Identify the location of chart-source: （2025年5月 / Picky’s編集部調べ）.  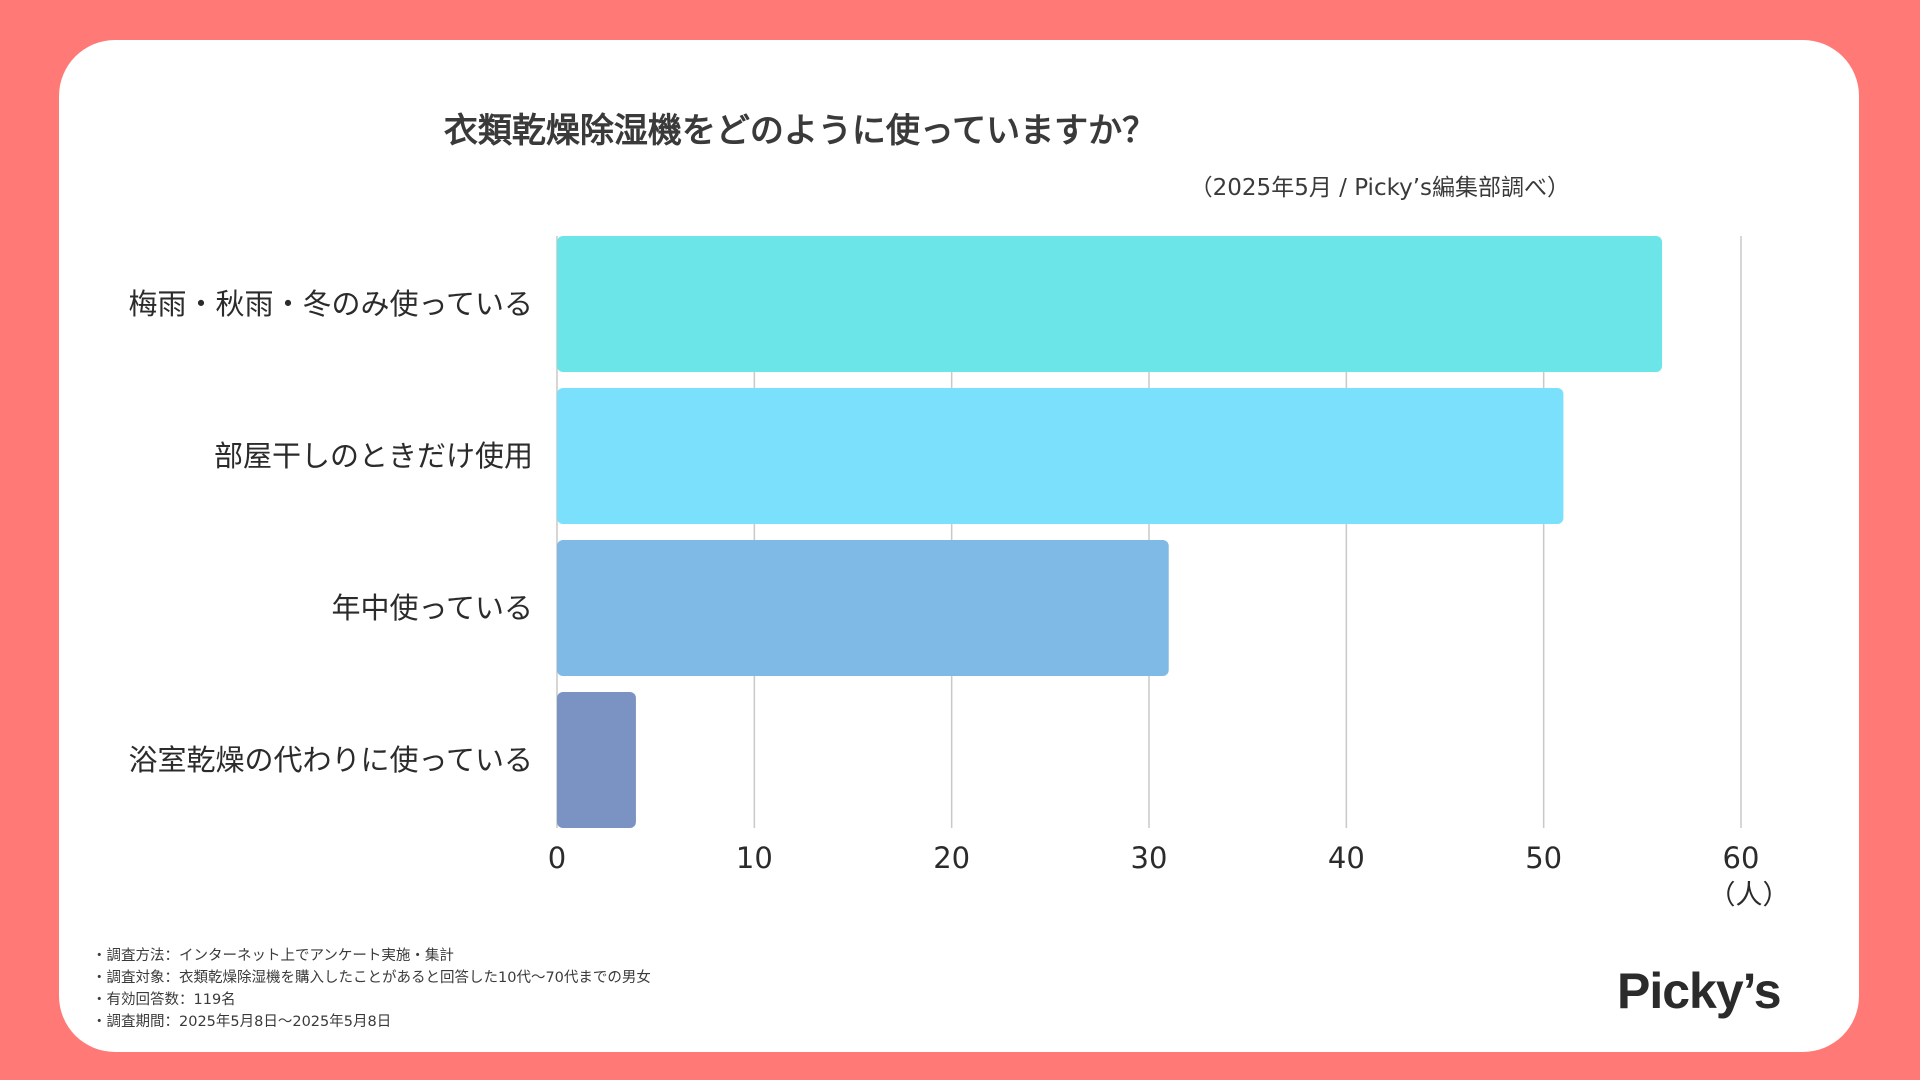
(1379, 188).